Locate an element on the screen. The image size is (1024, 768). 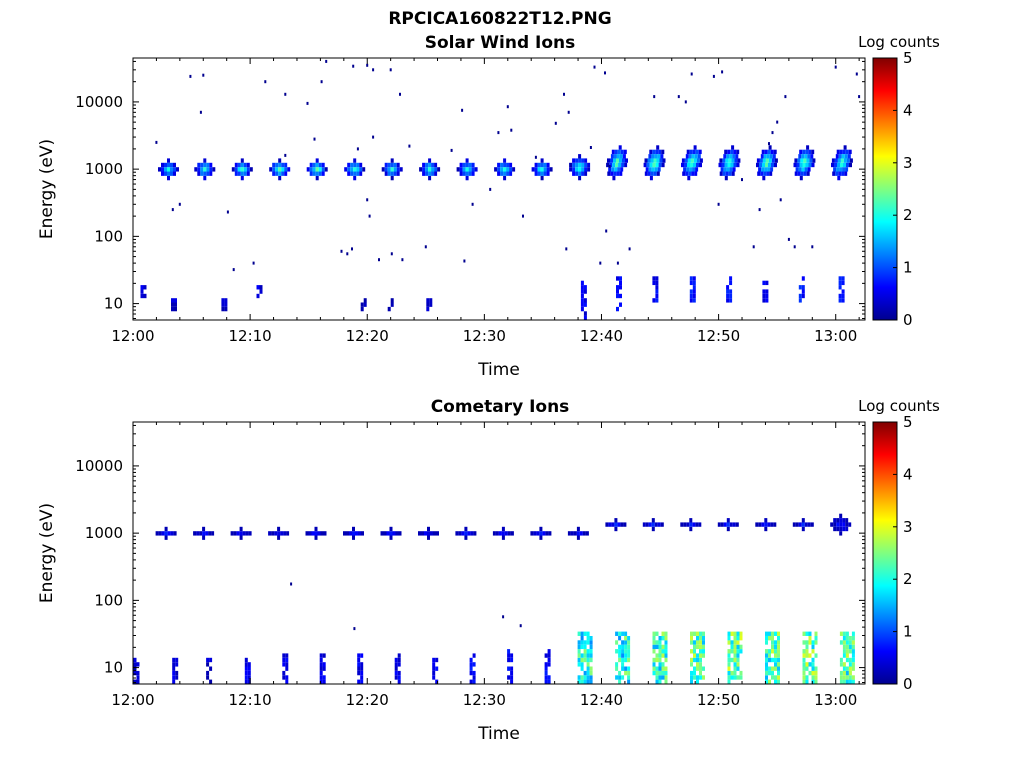
x-tick-label: 13:00 is located at coordinates (835, 336).